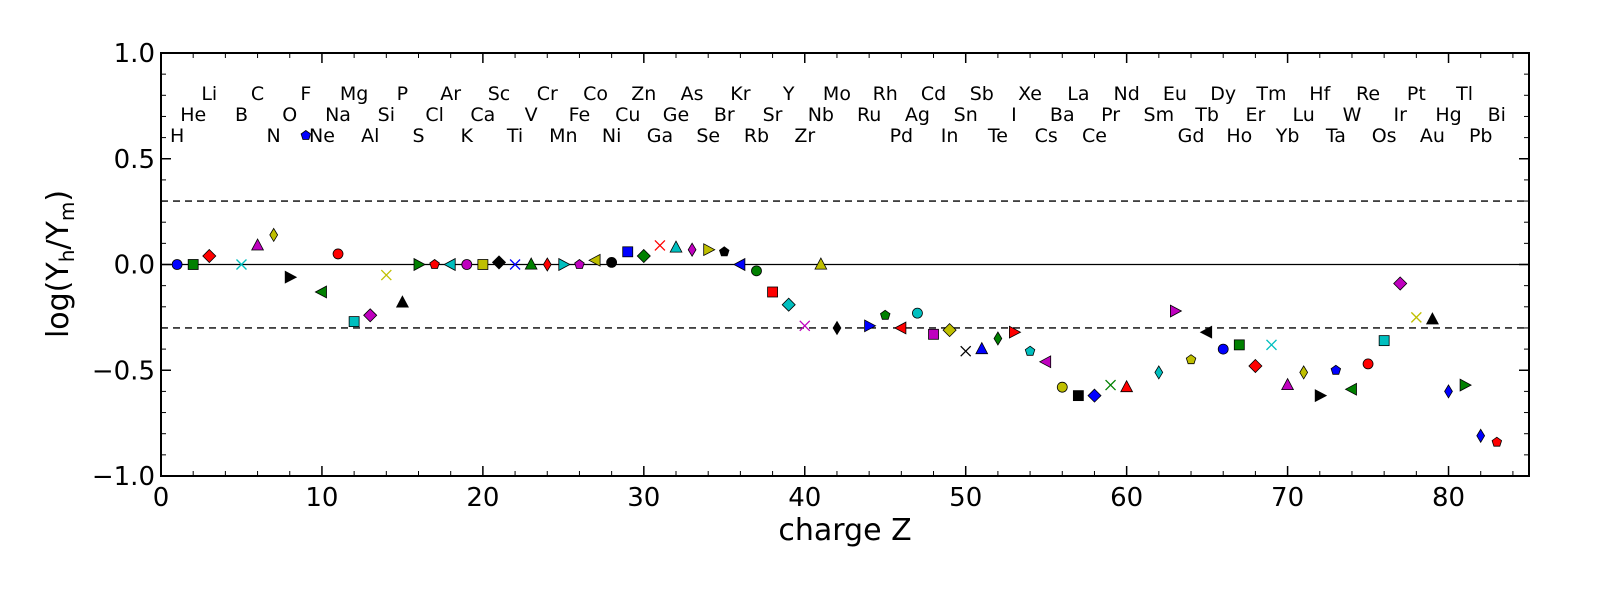 Image resolution: width=1600 pixels, height=600 pixels. I want to click on element-label-ce: Ce, so click(1094, 136).